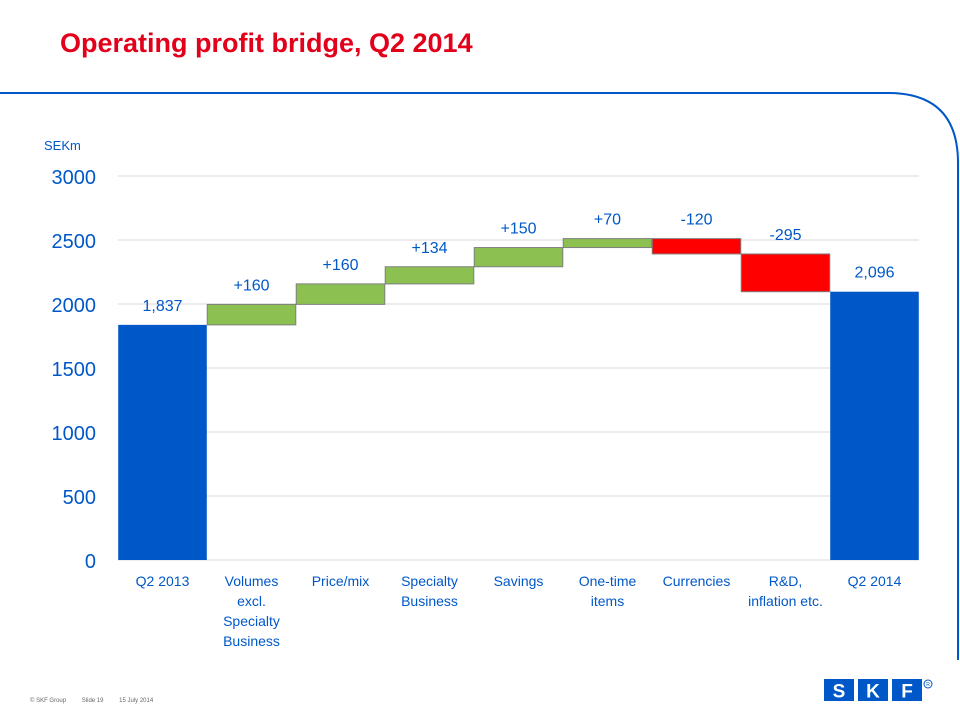  I want to click on svg-text: S, so click(839, 692).